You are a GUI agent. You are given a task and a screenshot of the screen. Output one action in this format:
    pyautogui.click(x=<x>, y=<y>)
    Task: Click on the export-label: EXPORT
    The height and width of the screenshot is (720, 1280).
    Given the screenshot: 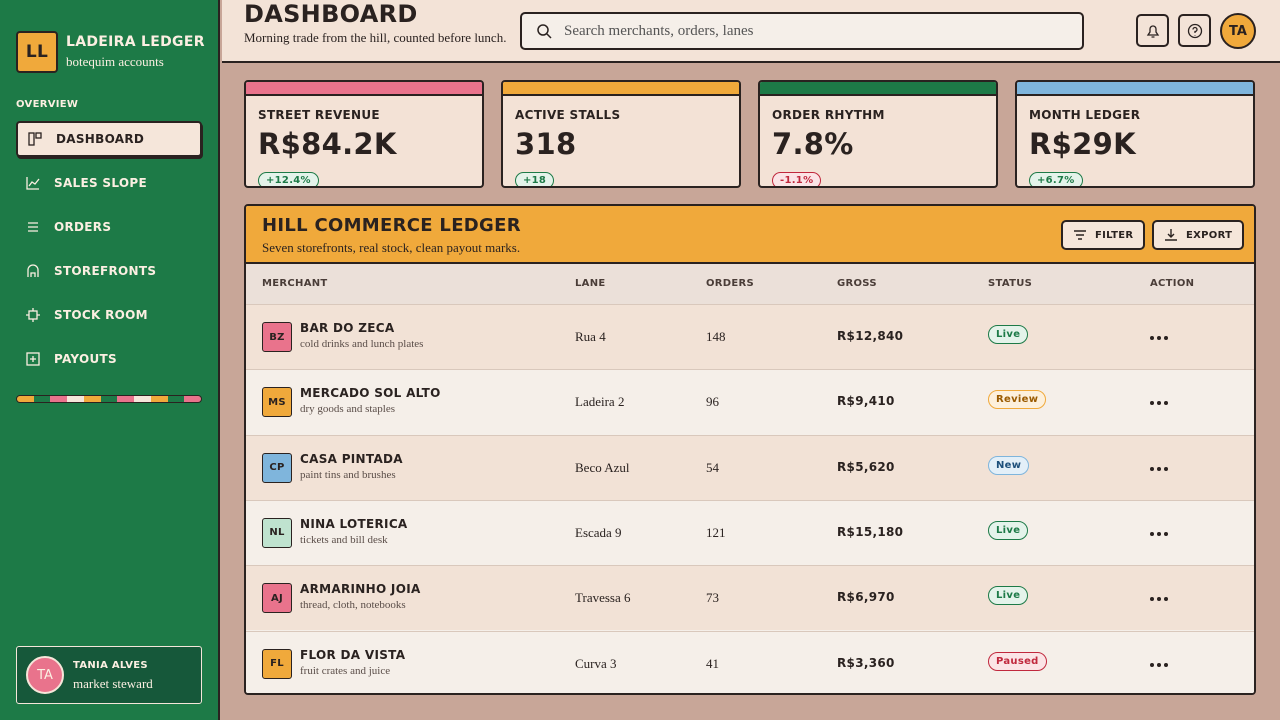 What is the action you would take?
    pyautogui.click(x=1209, y=235)
    